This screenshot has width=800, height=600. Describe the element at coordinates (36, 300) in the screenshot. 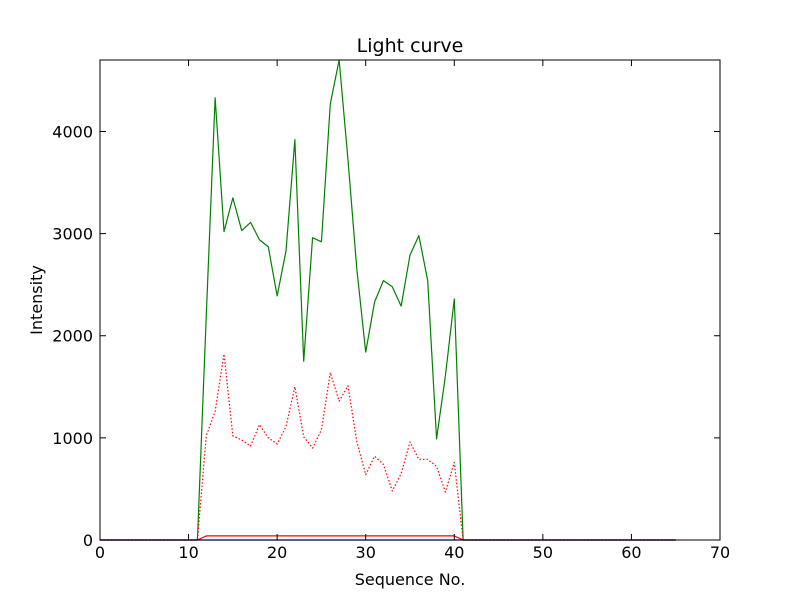

I see `y-axis-label: Intensity` at that location.